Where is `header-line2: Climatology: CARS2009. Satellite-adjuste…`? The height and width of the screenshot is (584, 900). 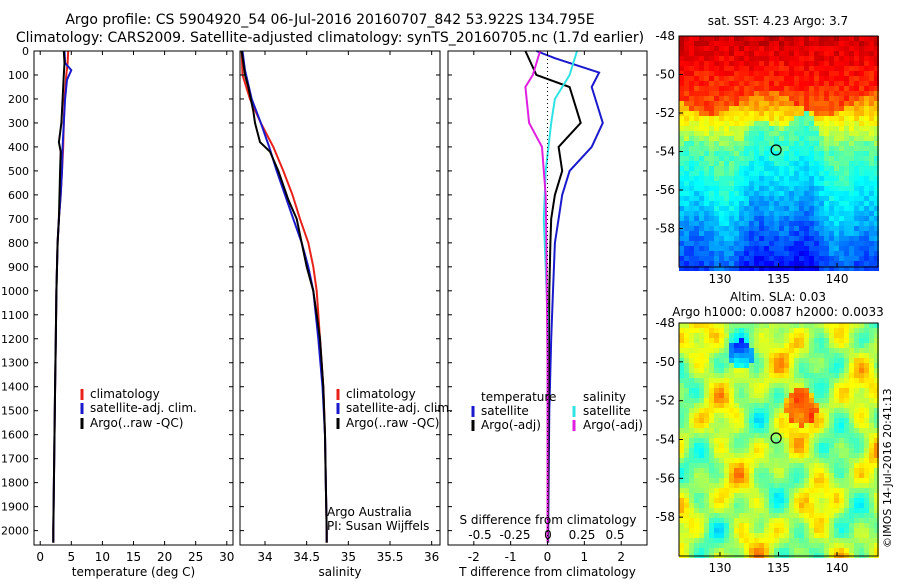 header-line2: Climatology: CARS2009. Satellite-adjuste… is located at coordinates (330, 38).